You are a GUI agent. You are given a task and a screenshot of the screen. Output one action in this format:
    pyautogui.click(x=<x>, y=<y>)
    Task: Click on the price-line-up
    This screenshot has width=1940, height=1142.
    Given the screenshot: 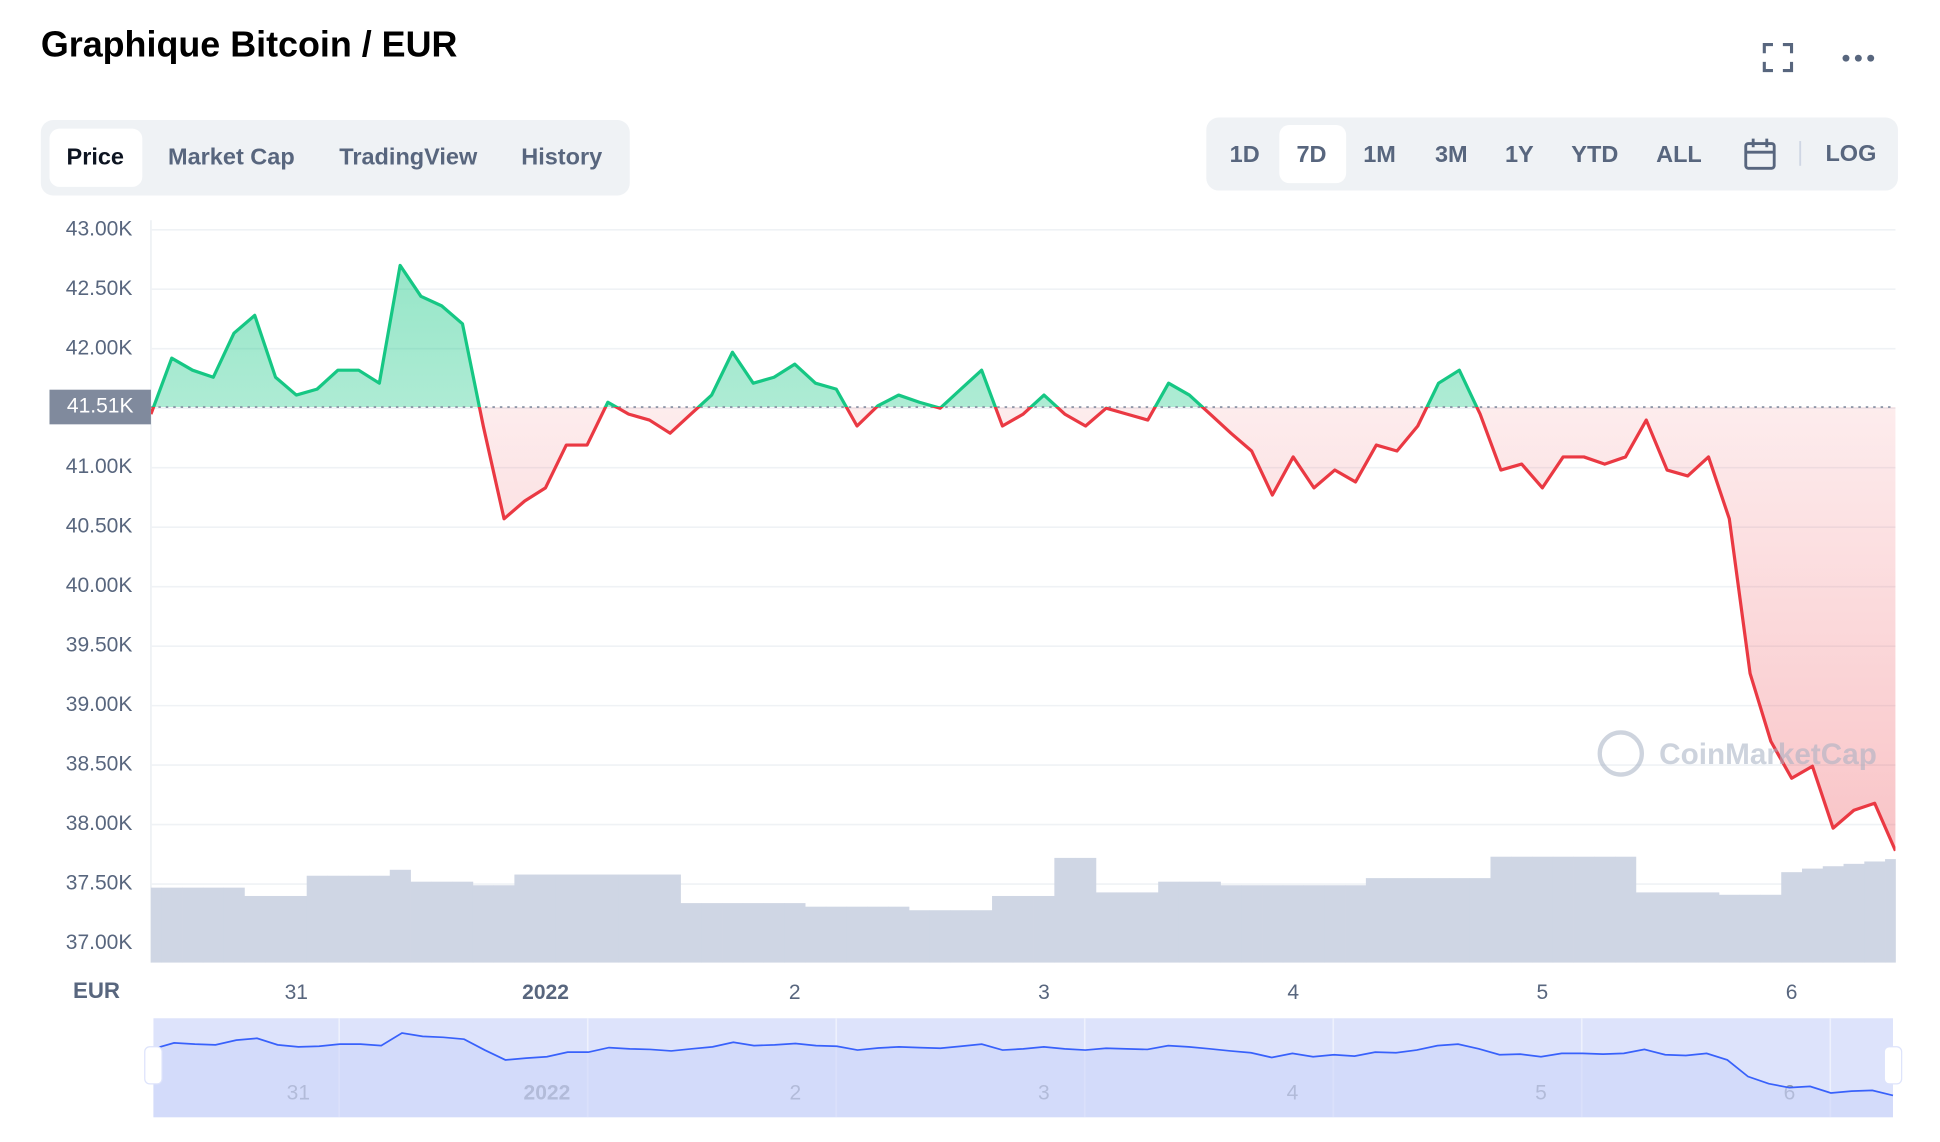 What is the action you would take?
    pyautogui.click(x=815, y=335)
    